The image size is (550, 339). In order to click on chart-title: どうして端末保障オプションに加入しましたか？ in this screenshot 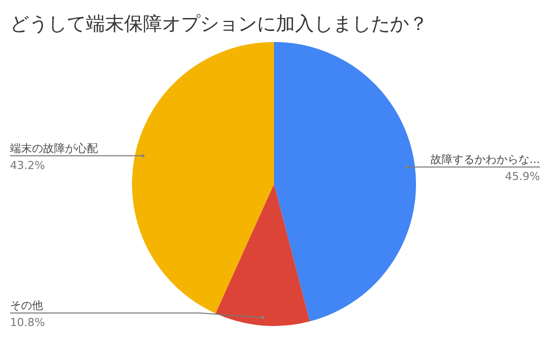, I will do `click(219, 24)`.